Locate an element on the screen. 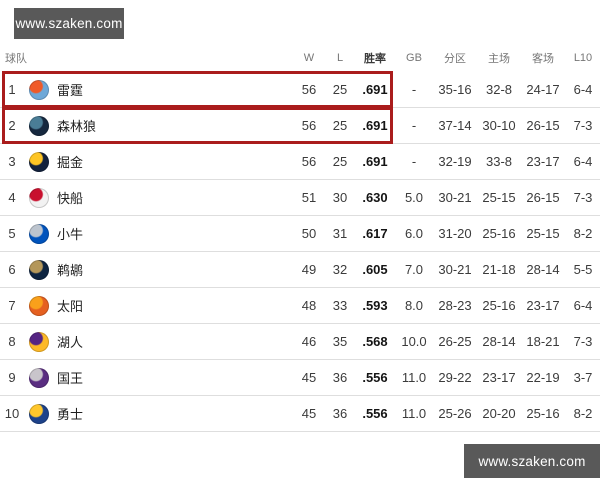 This screenshot has width=600, height=480. away-record: 26-15 is located at coordinates (543, 197).